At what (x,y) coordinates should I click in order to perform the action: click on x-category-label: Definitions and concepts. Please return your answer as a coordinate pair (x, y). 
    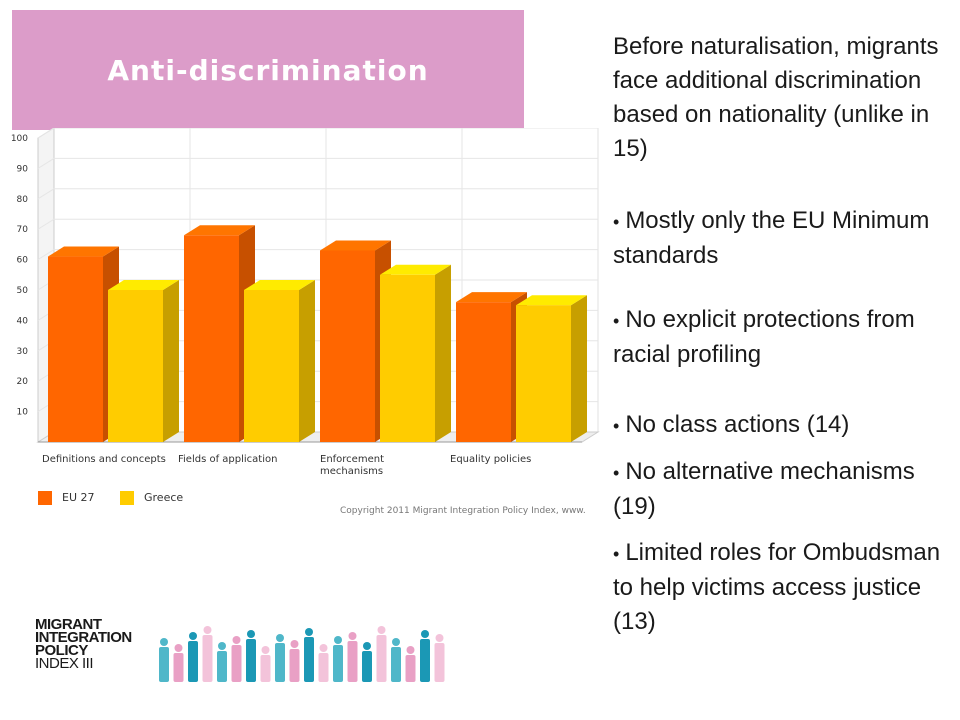
    Looking at the image, I should click on (104, 459).